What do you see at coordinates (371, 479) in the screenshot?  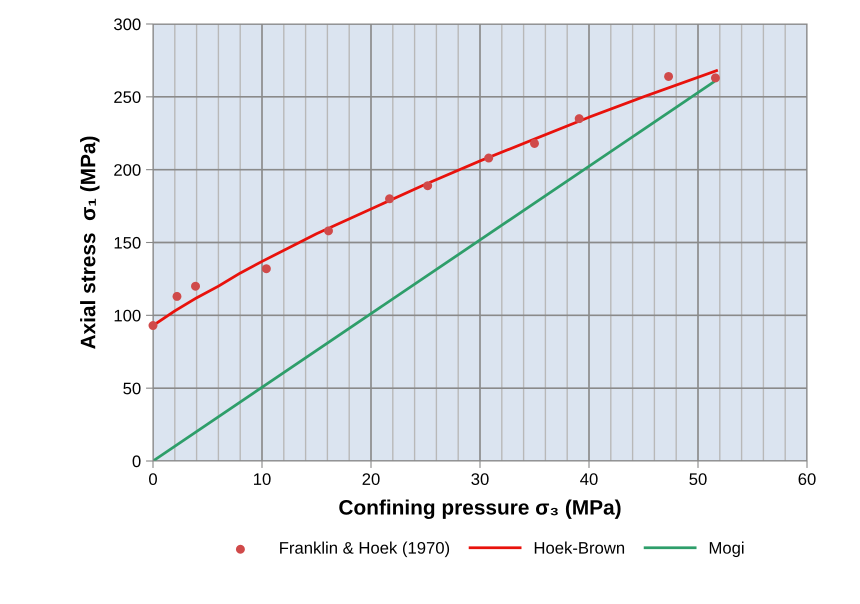 I see `x-tick-label: 20` at bounding box center [371, 479].